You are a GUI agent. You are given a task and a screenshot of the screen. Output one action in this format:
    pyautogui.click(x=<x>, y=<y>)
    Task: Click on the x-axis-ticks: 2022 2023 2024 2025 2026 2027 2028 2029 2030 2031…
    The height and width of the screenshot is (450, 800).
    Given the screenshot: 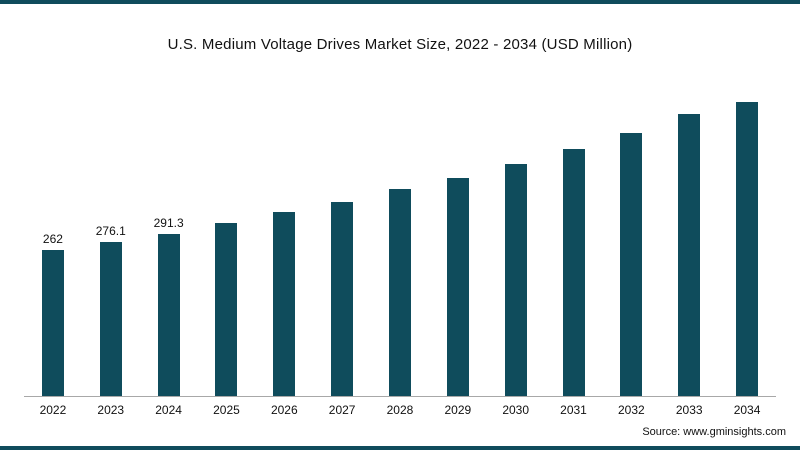 What is the action you would take?
    pyautogui.click(x=400, y=410)
    